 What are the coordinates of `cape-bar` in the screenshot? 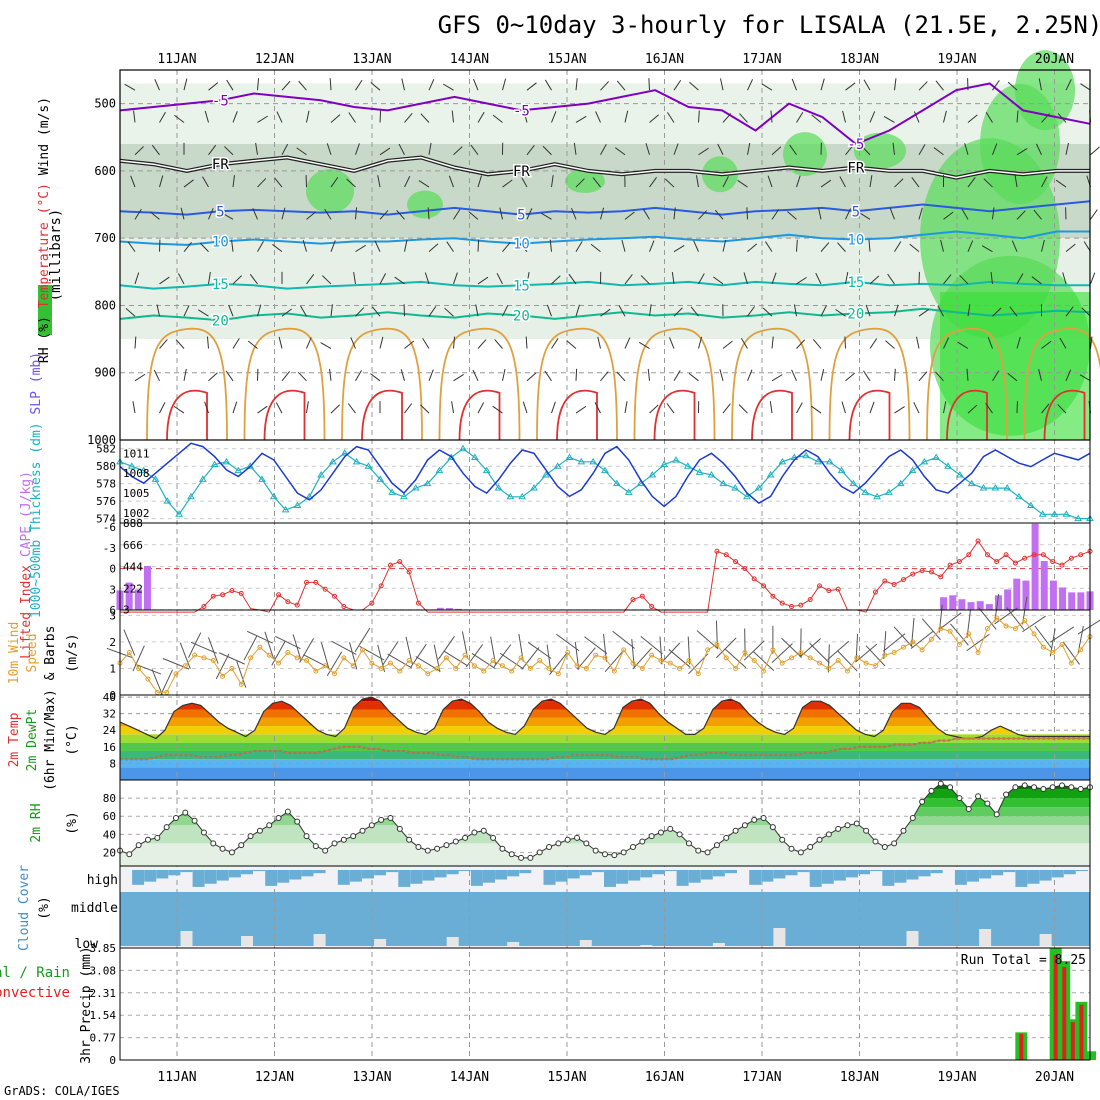 It's located at (1063, 598).